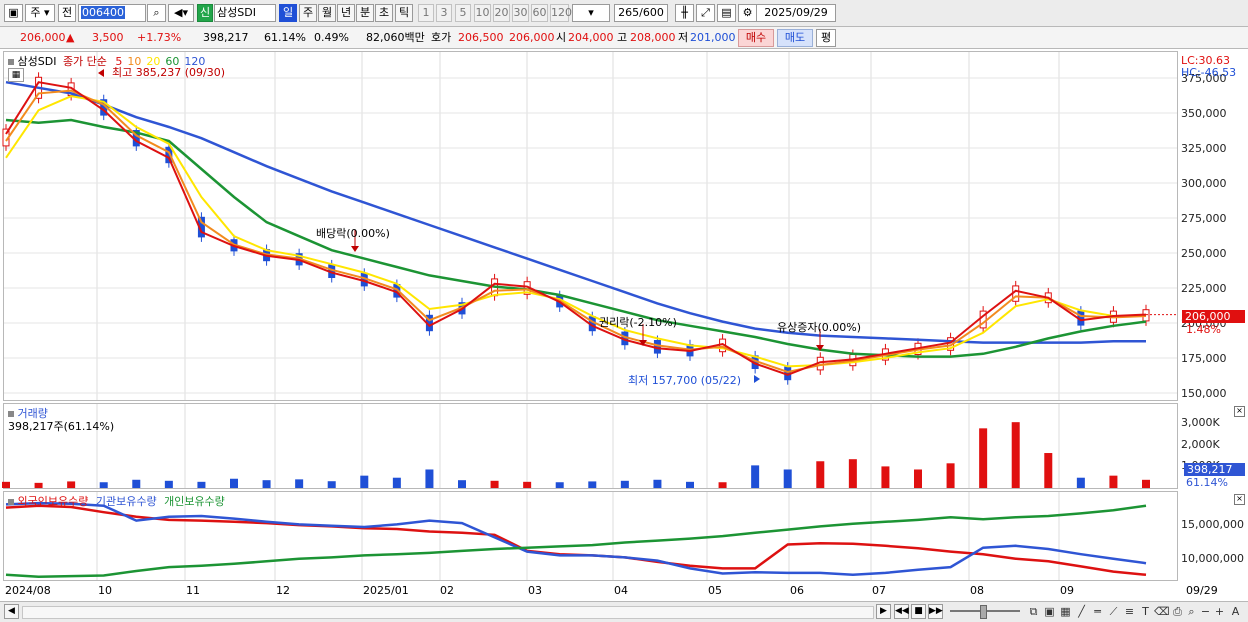 Image resolution: width=1248 pixels, height=622 pixels. Describe the element at coordinates (134, 61) in the screenshot. I see `ma-legend-1: 10` at that location.